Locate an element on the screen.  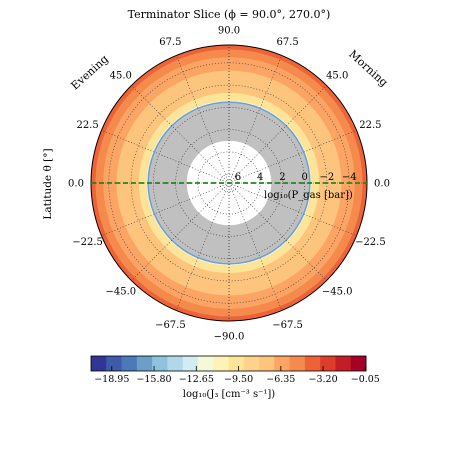
pressure-tick-label: −4 is located at coordinates (349, 177).